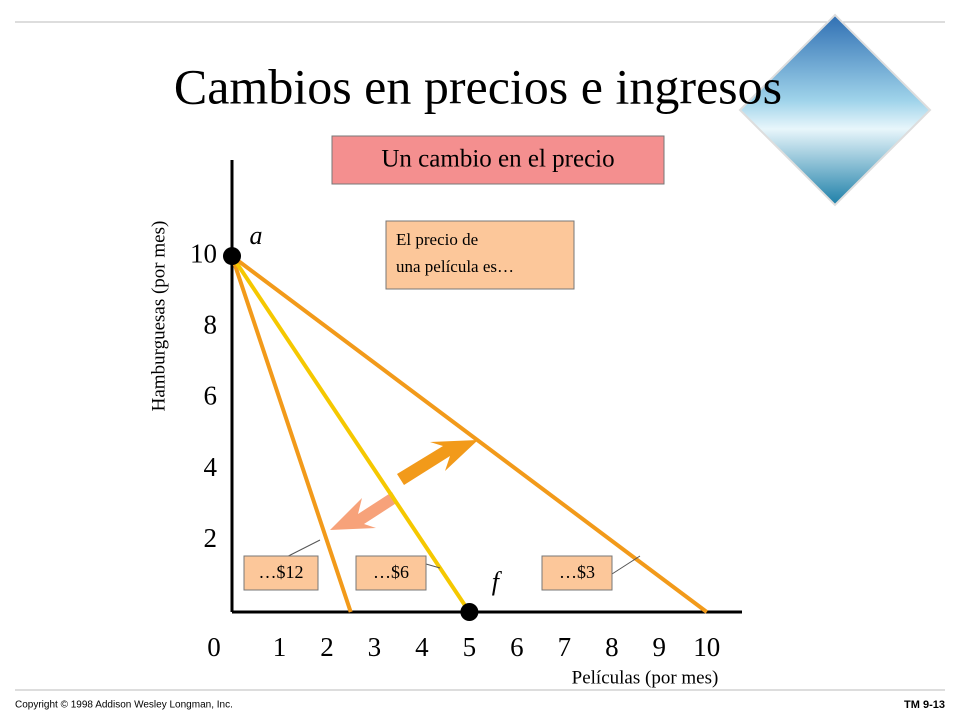 The height and width of the screenshot is (720, 960). What do you see at coordinates (404, 485) in the screenshot?
I see `double-arrow` at bounding box center [404, 485].